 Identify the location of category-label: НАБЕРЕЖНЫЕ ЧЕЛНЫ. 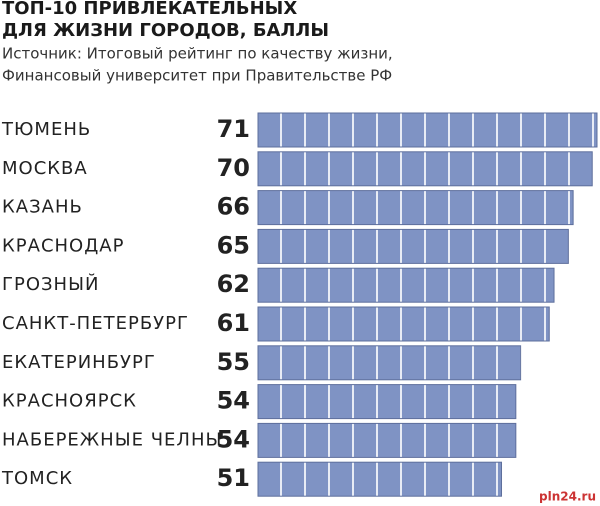
(112, 439).